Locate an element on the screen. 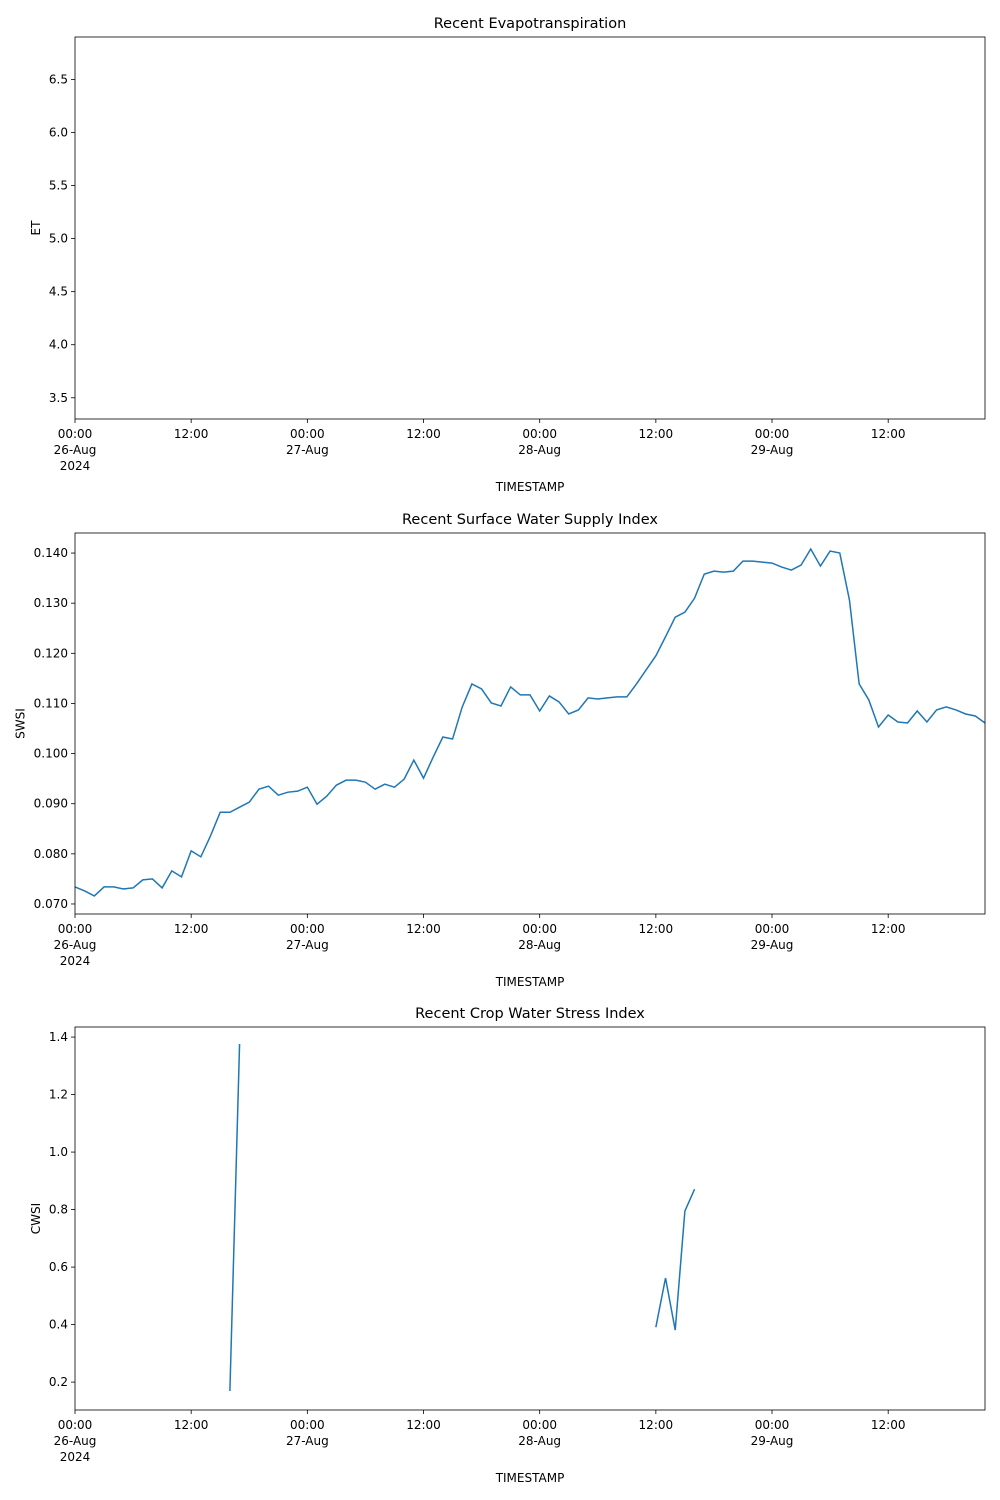  y-tick-label: 0.6 is located at coordinates (58, 1267).